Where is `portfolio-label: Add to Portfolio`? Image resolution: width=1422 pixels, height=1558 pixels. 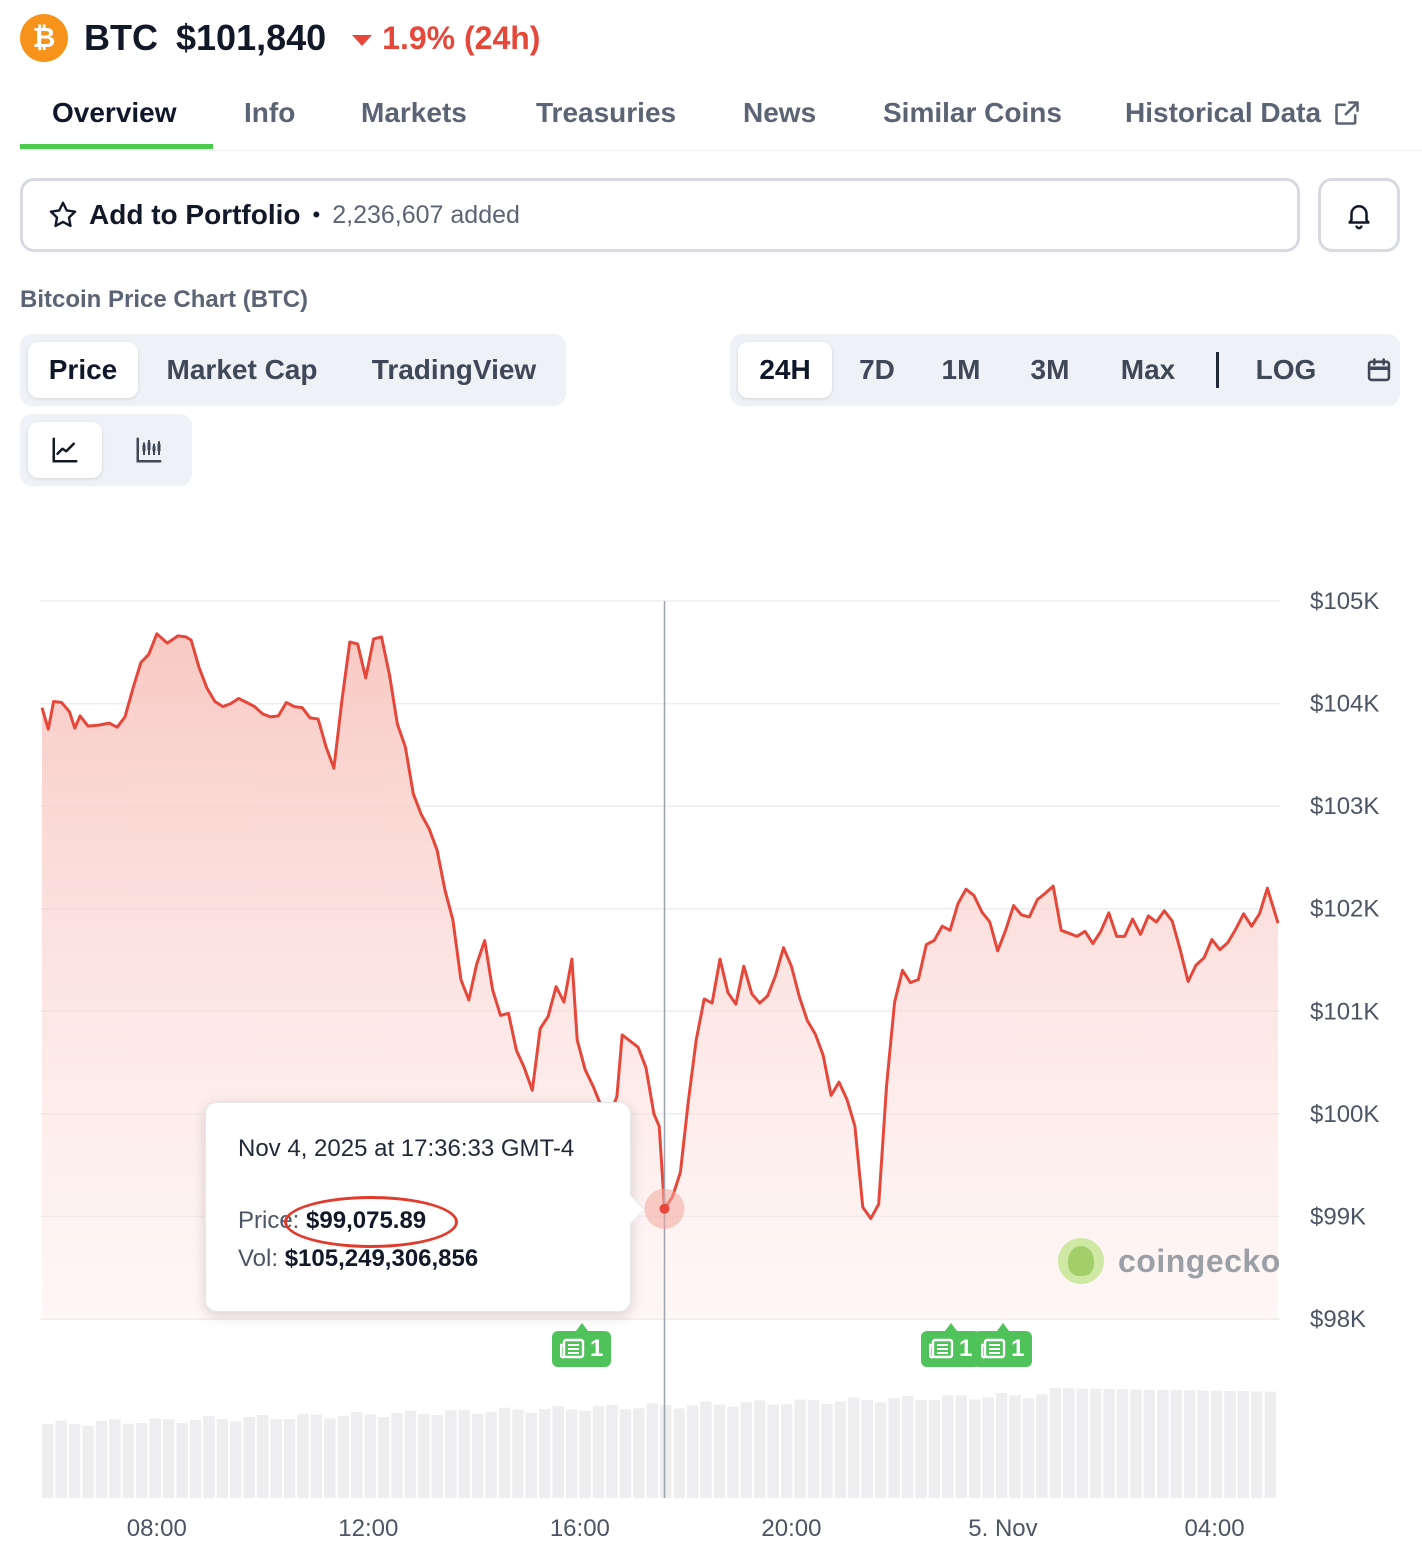 portfolio-label: Add to Portfolio is located at coordinates (195, 214).